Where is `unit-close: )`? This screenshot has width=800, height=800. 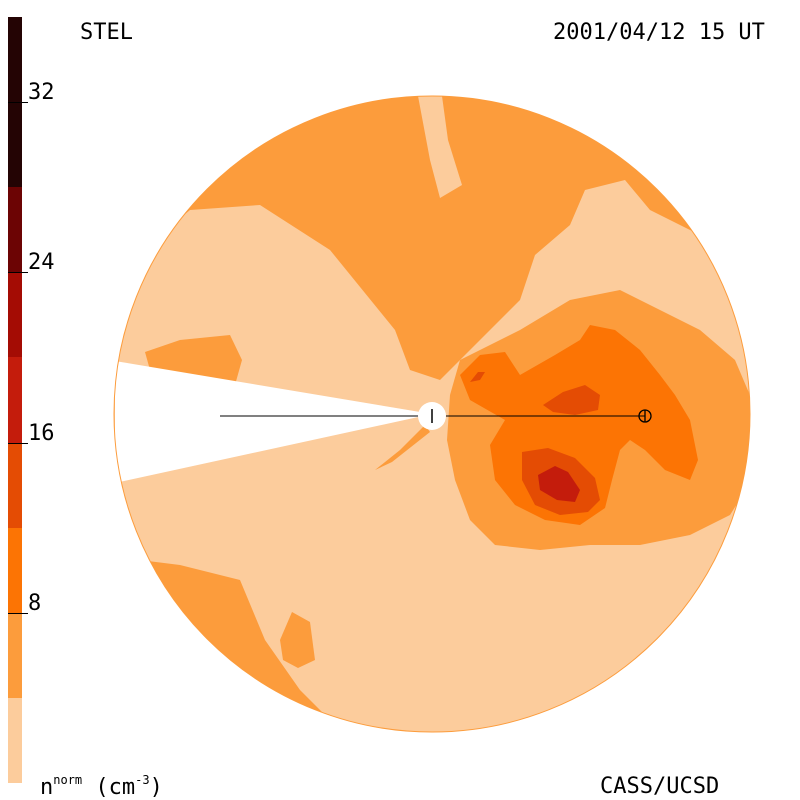 unit-close: ) is located at coordinates (156, 787).